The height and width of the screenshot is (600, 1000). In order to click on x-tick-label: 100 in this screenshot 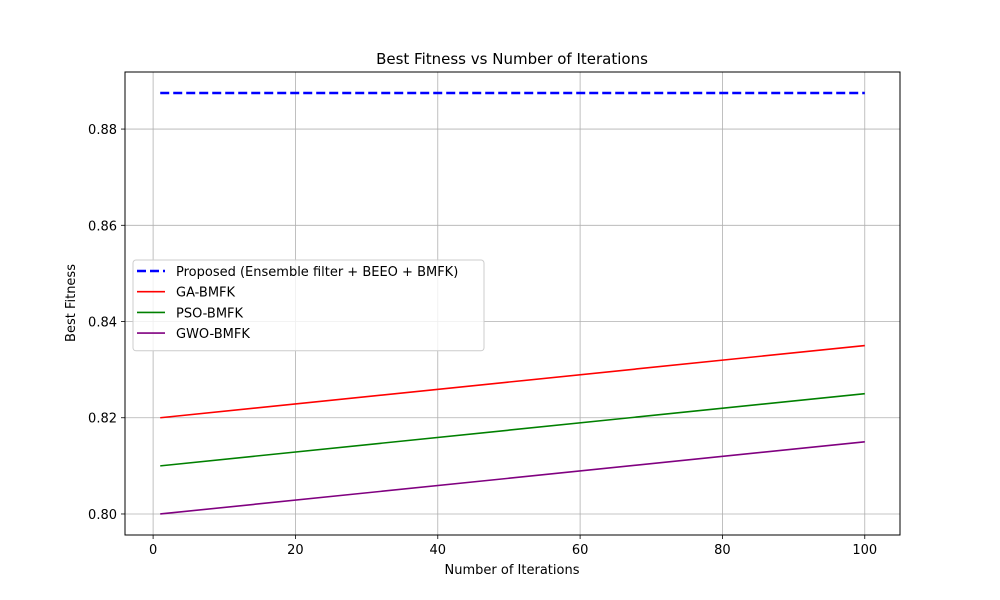, I will do `click(864, 550)`.